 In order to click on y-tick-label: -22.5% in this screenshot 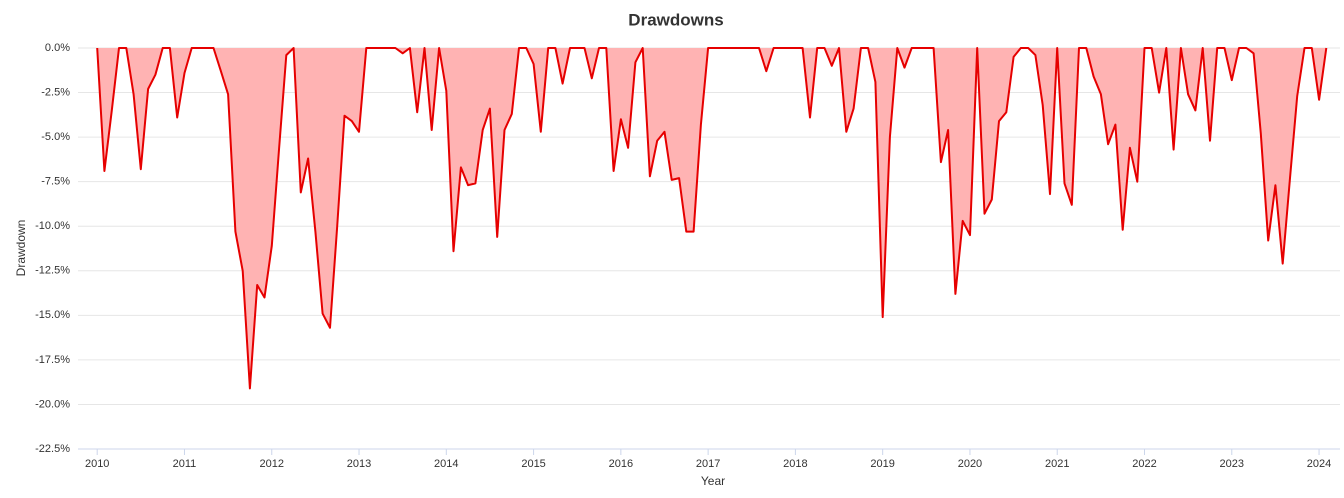, I will do `click(52, 449)`.